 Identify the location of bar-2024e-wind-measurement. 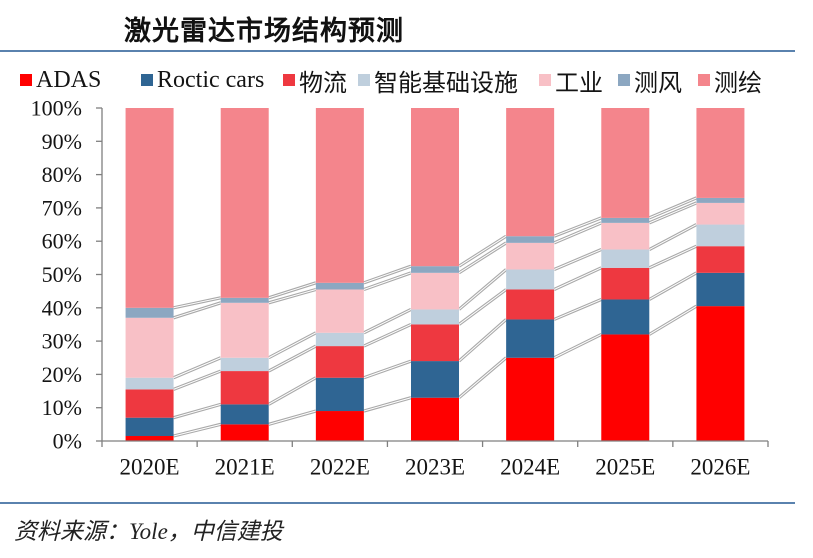
(530, 239).